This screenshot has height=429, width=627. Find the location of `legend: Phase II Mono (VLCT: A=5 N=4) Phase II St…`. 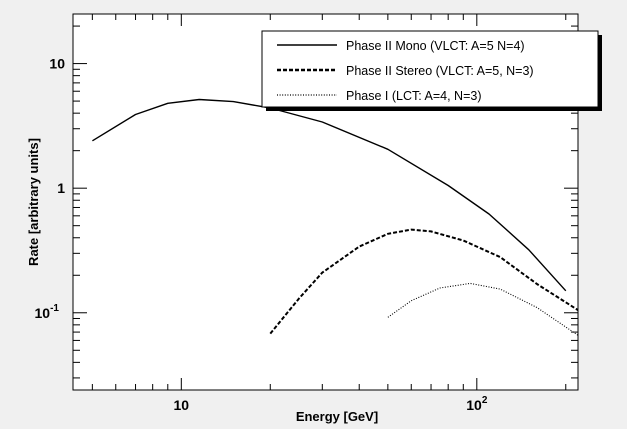

legend: Phase II Mono (VLCT: A=5 N=4) Phase II St… is located at coordinates (431, 70).